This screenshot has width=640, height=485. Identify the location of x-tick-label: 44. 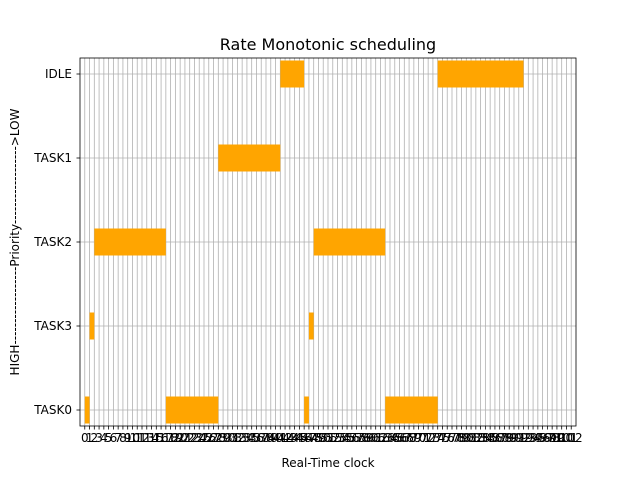
(294, 438).